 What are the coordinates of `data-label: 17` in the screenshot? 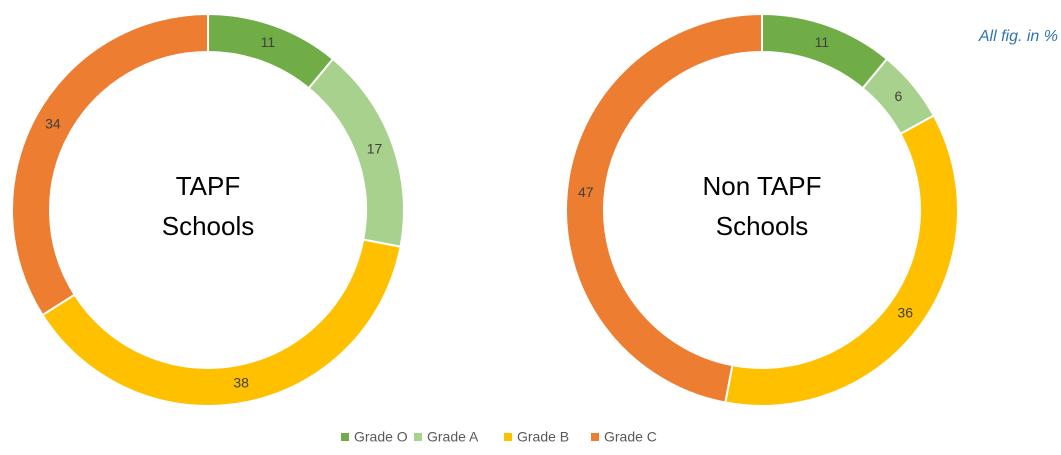 It's located at (375, 149).